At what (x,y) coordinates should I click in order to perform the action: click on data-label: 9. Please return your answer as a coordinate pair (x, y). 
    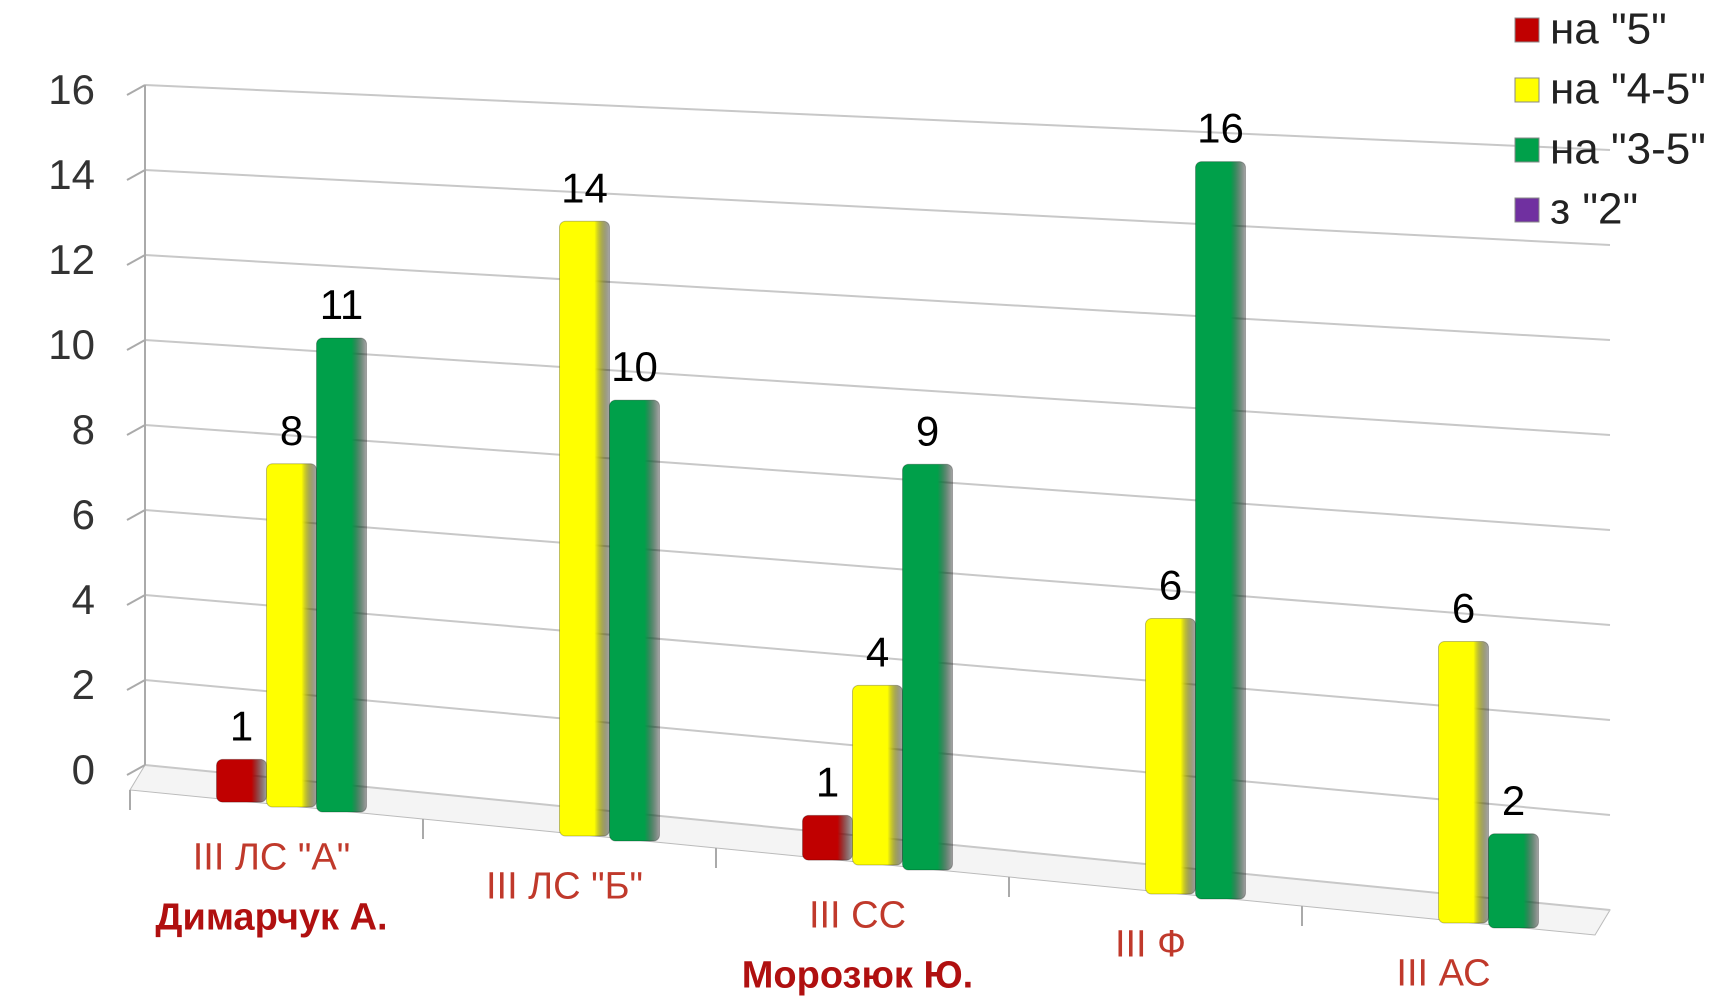
    Looking at the image, I should click on (927, 430).